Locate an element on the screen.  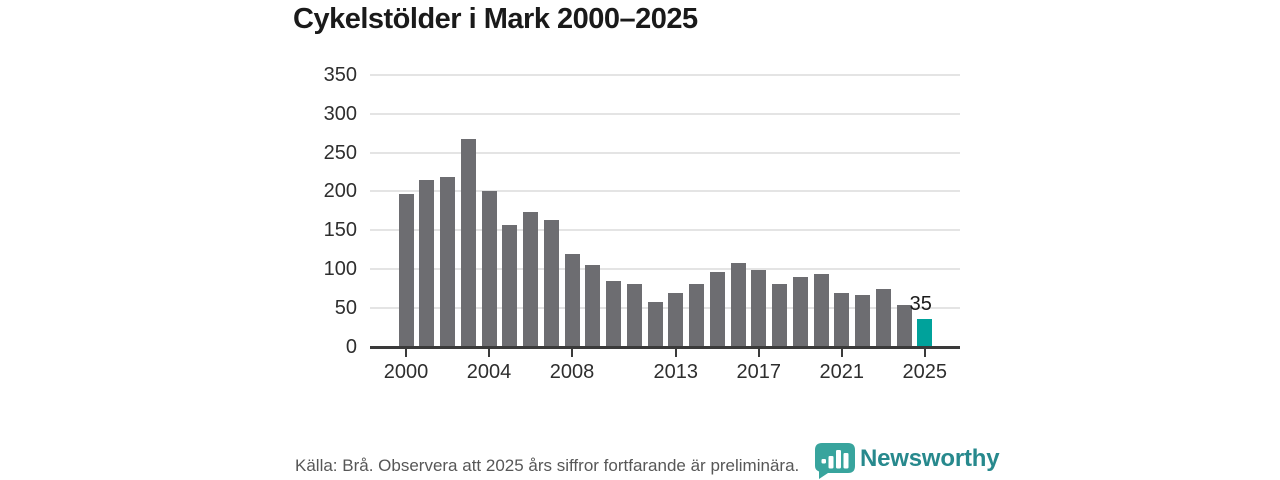
bar-2023 is located at coordinates (883, 318).